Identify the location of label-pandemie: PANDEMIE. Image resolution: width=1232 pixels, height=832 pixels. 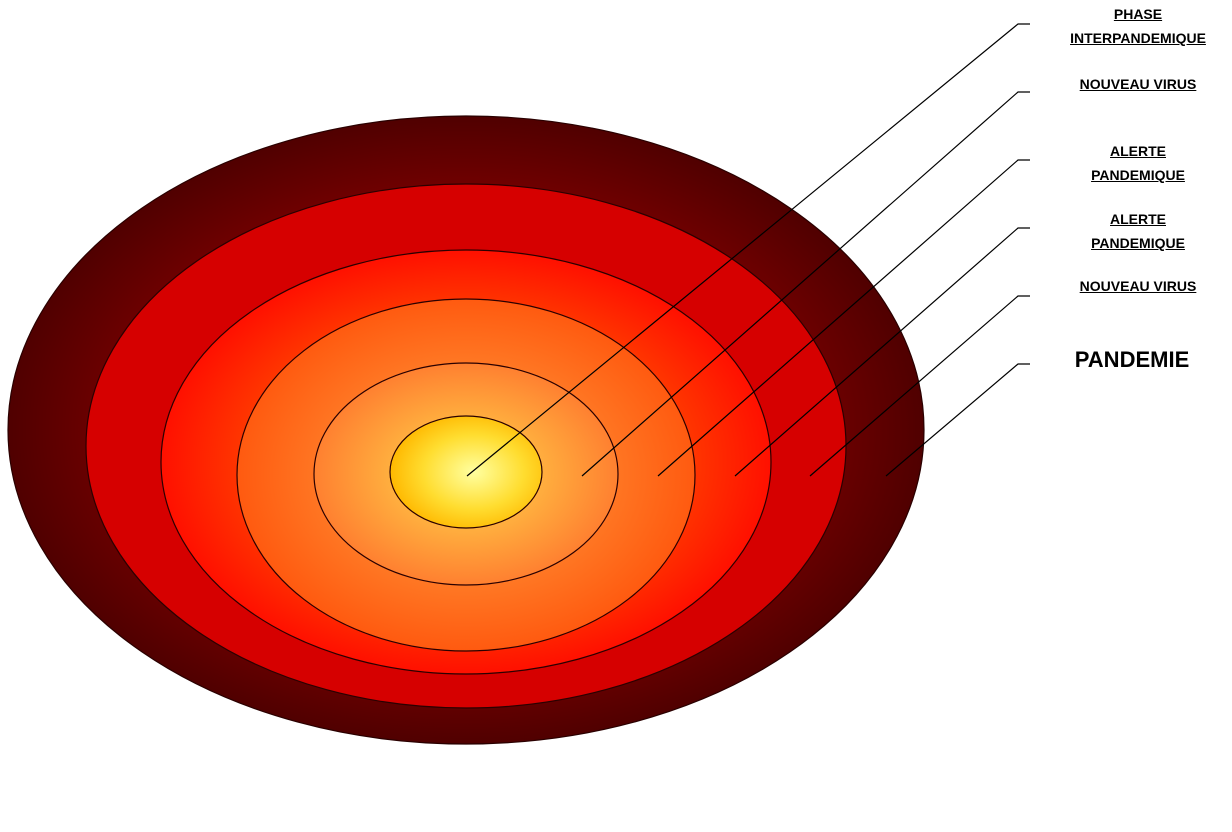
(1132, 360).